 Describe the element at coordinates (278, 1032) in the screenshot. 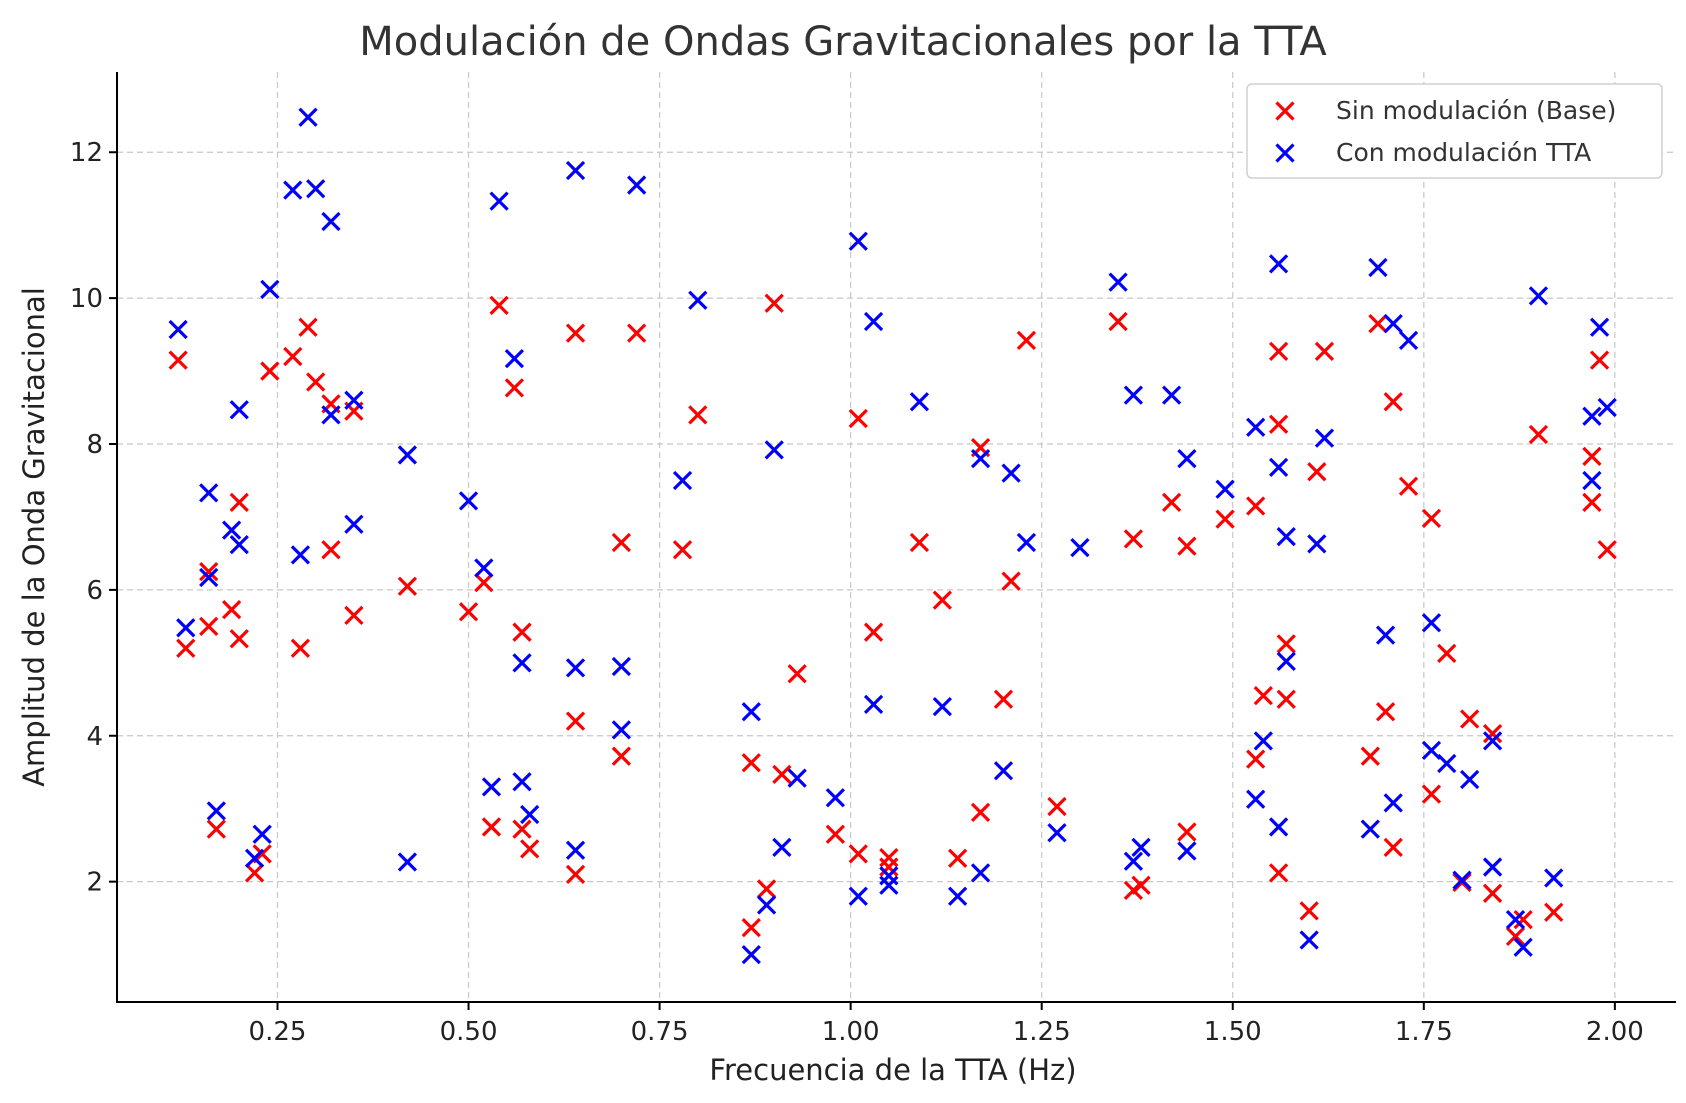

I see `x-tick-label: 0.25` at that location.